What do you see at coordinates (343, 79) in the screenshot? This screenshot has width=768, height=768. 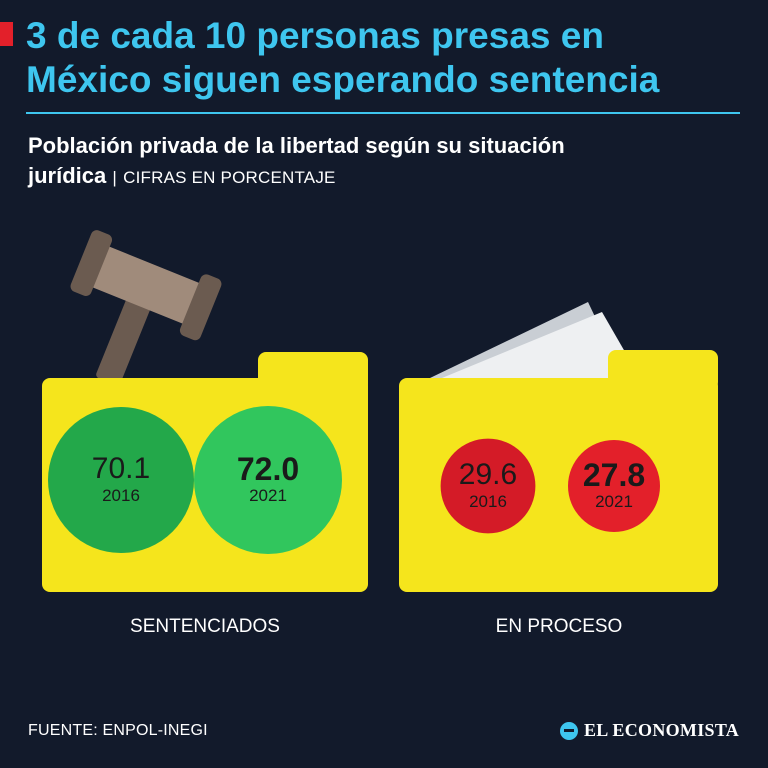 I see `headline-line-2: México siguen esperando sentencia` at bounding box center [343, 79].